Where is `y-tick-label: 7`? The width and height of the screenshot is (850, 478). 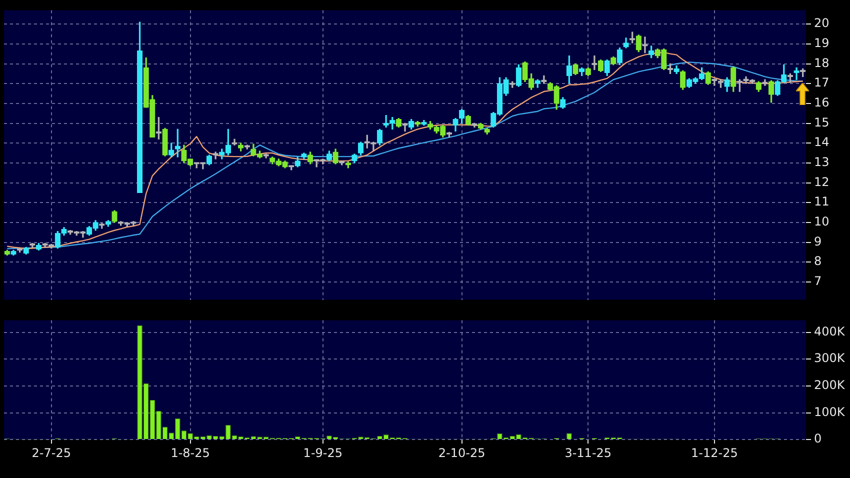 y-tick-label: 7 is located at coordinates (818, 281).